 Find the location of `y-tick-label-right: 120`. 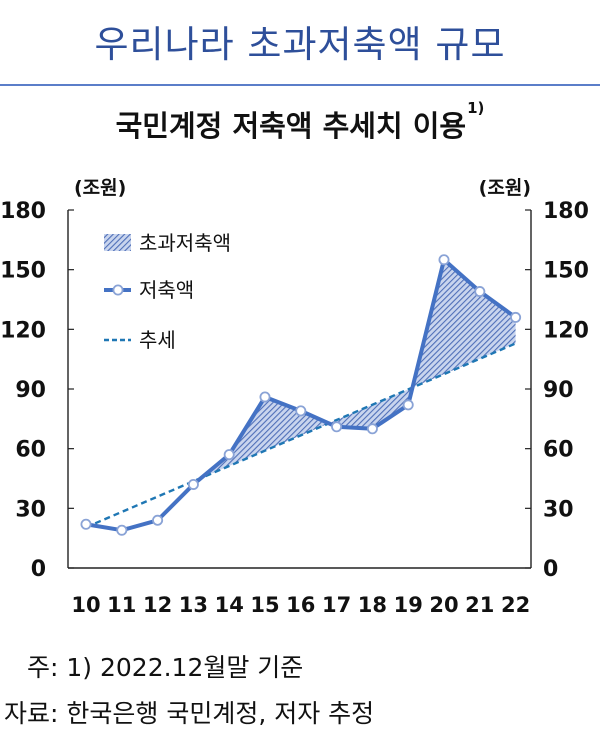

y-tick-label-right: 120 is located at coordinates (566, 330).